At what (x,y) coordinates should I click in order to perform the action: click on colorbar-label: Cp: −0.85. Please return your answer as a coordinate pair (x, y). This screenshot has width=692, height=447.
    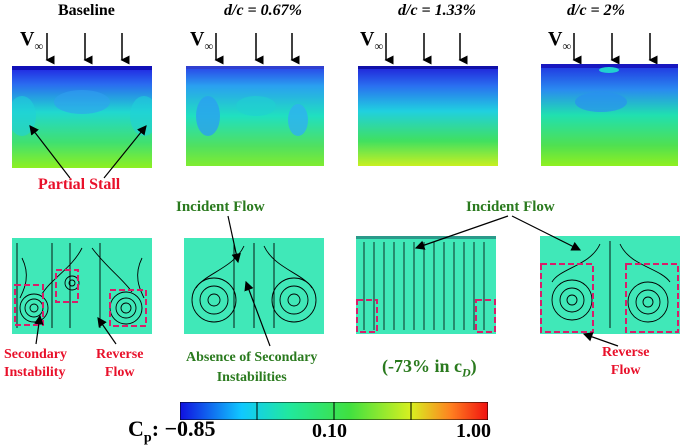
    Looking at the image, I should click on (172, 431).